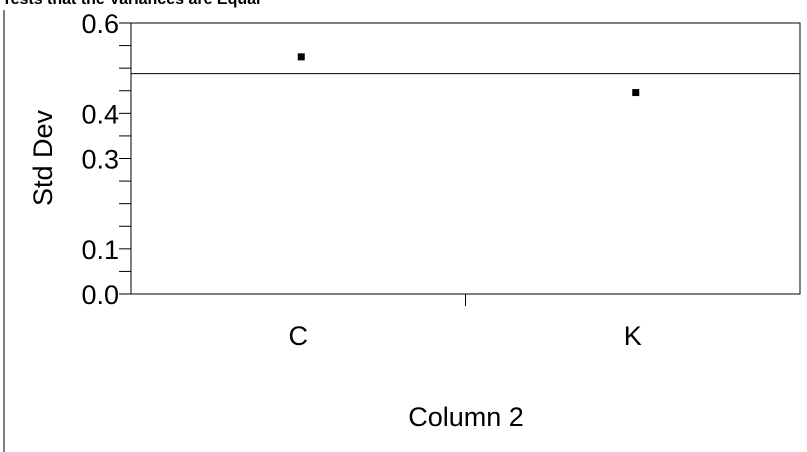 The image size is (807, 452). What do you see at coordinates (100, 295) in the screenshot?
I see `y-tick-label: 0.0` at bounding box center [100, 295].